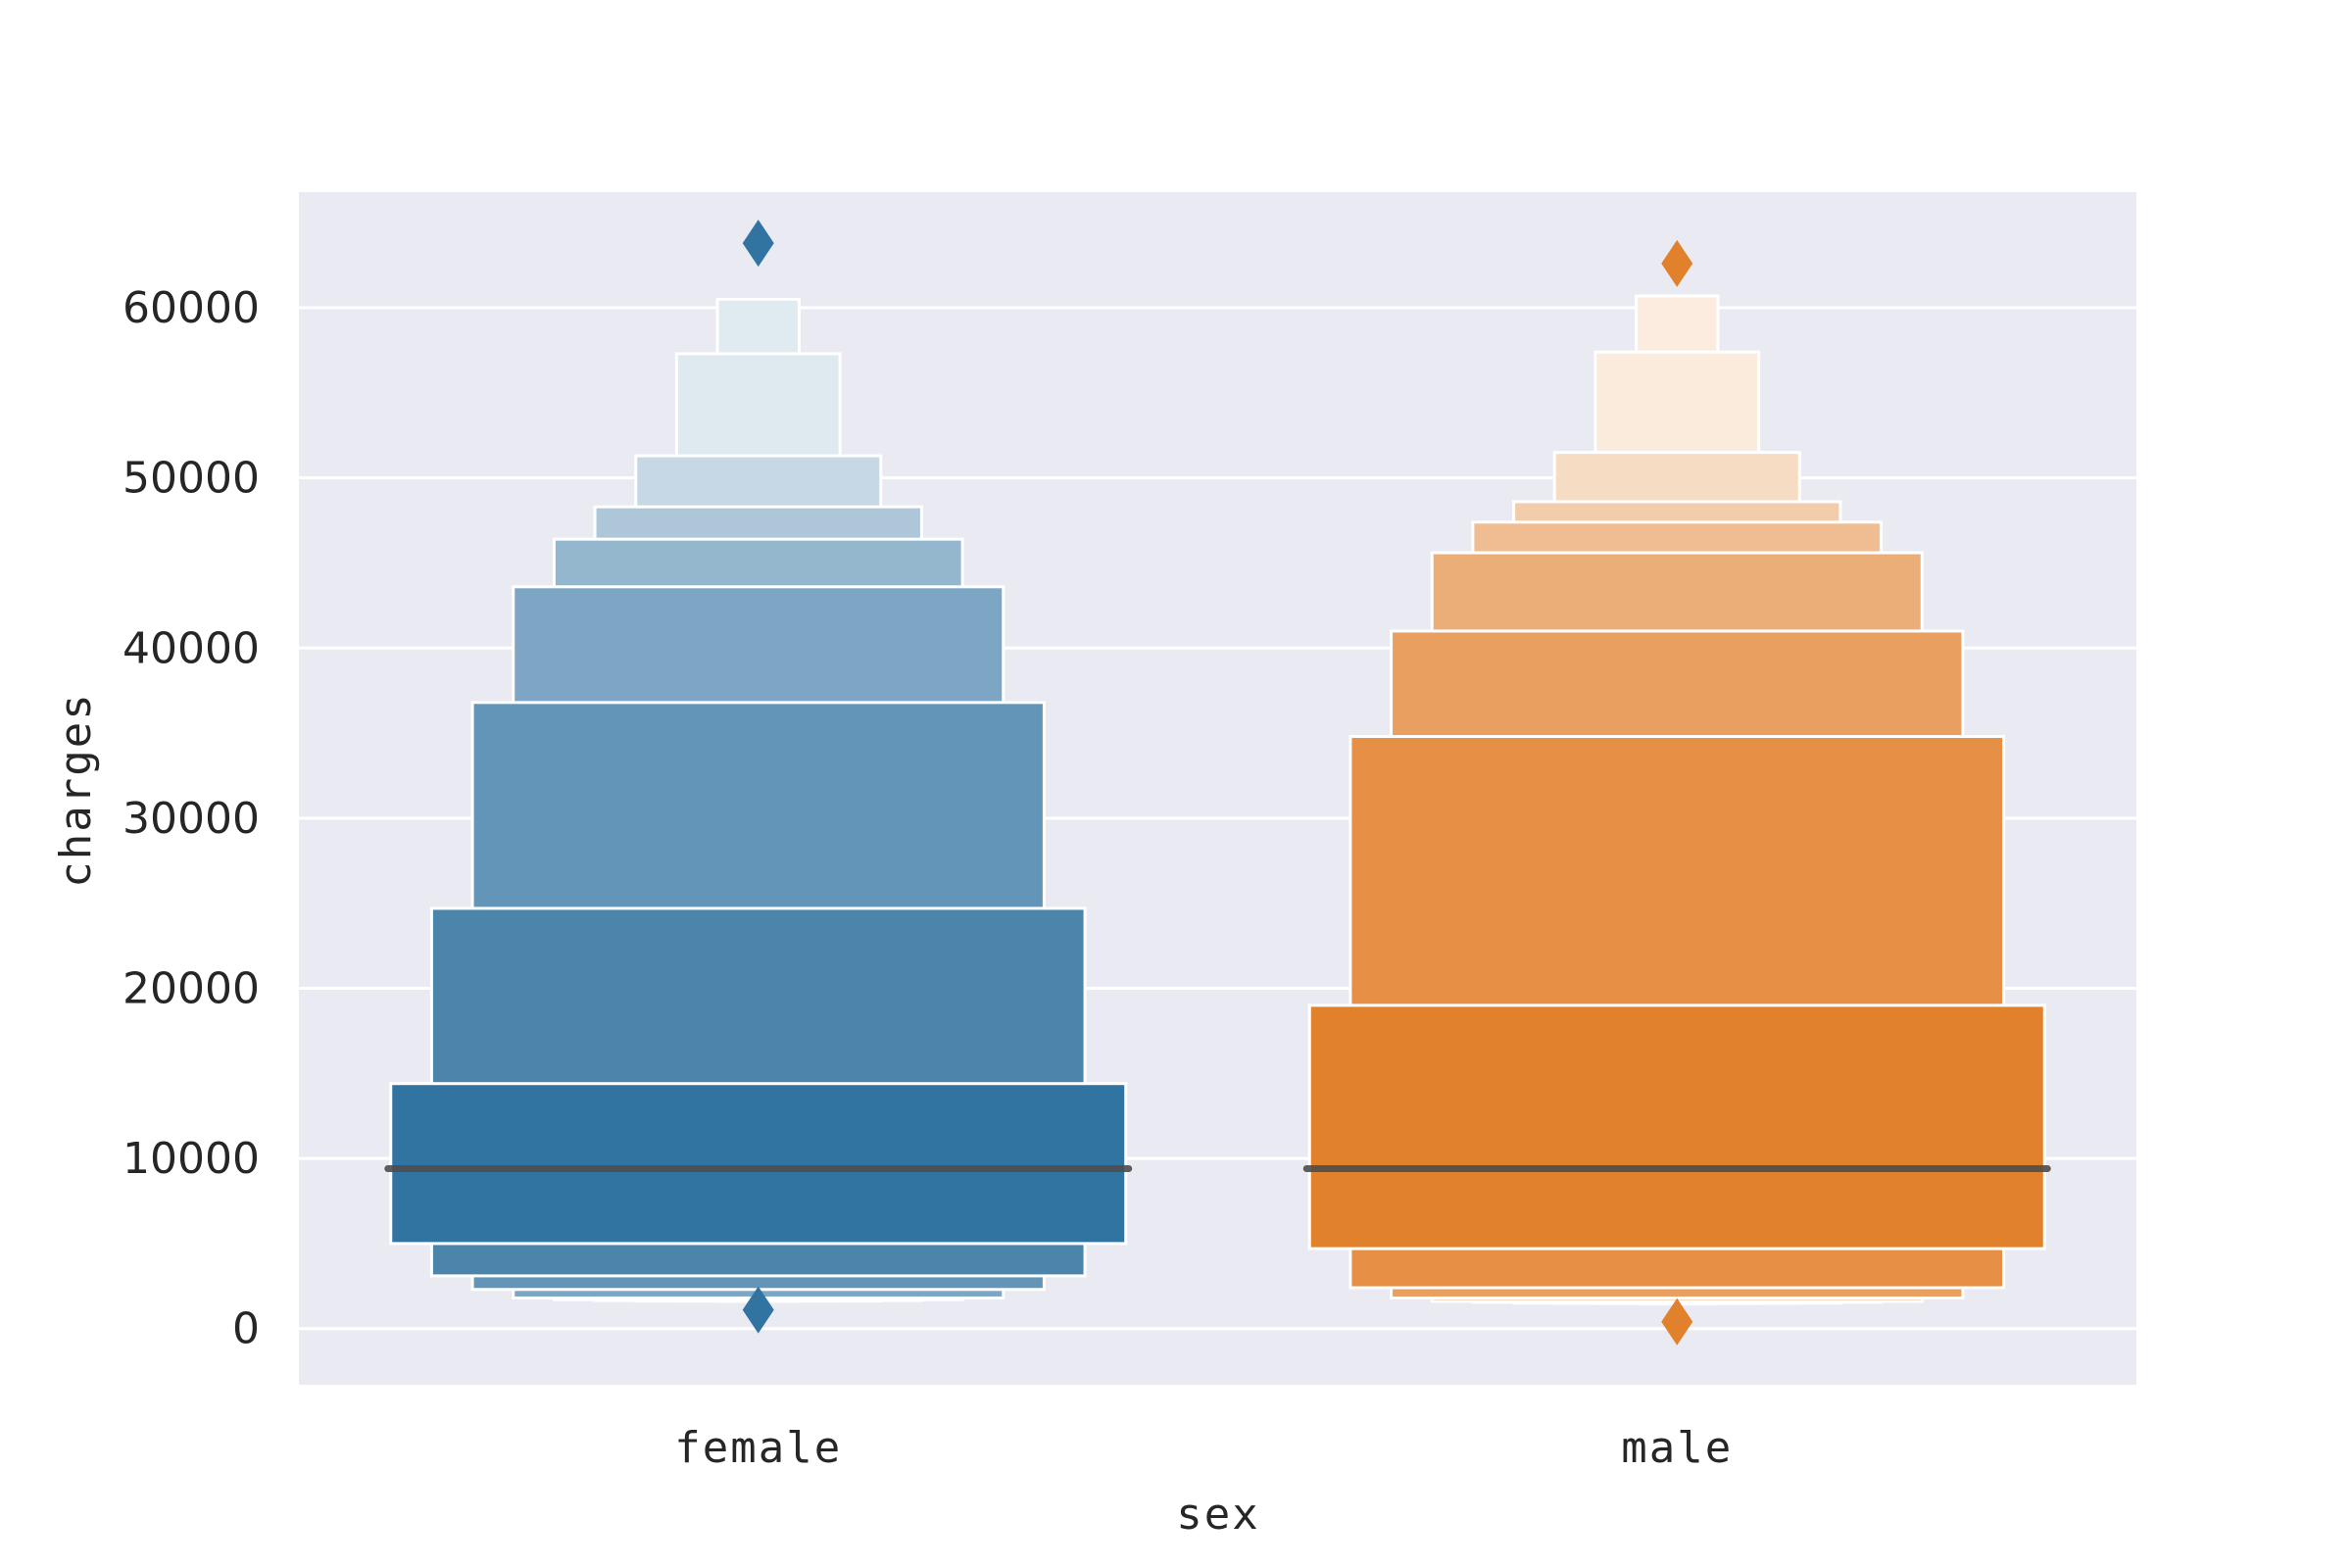  Describe the element at coordinates (191, 988) in the screenshot. I see `y-tick-label: 20000` at that location.